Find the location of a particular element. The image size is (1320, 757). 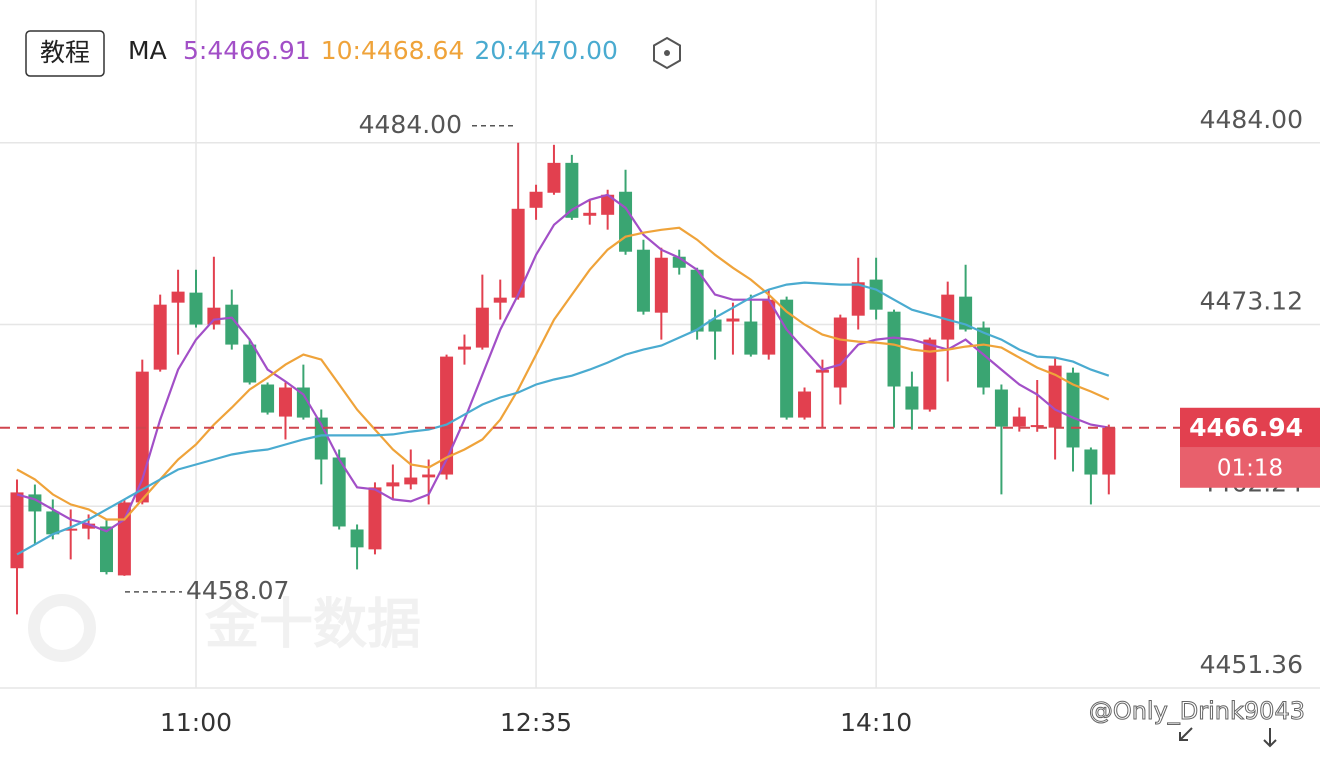

credit: @Only_Drink9043 is located at coordinates (1197, 711).